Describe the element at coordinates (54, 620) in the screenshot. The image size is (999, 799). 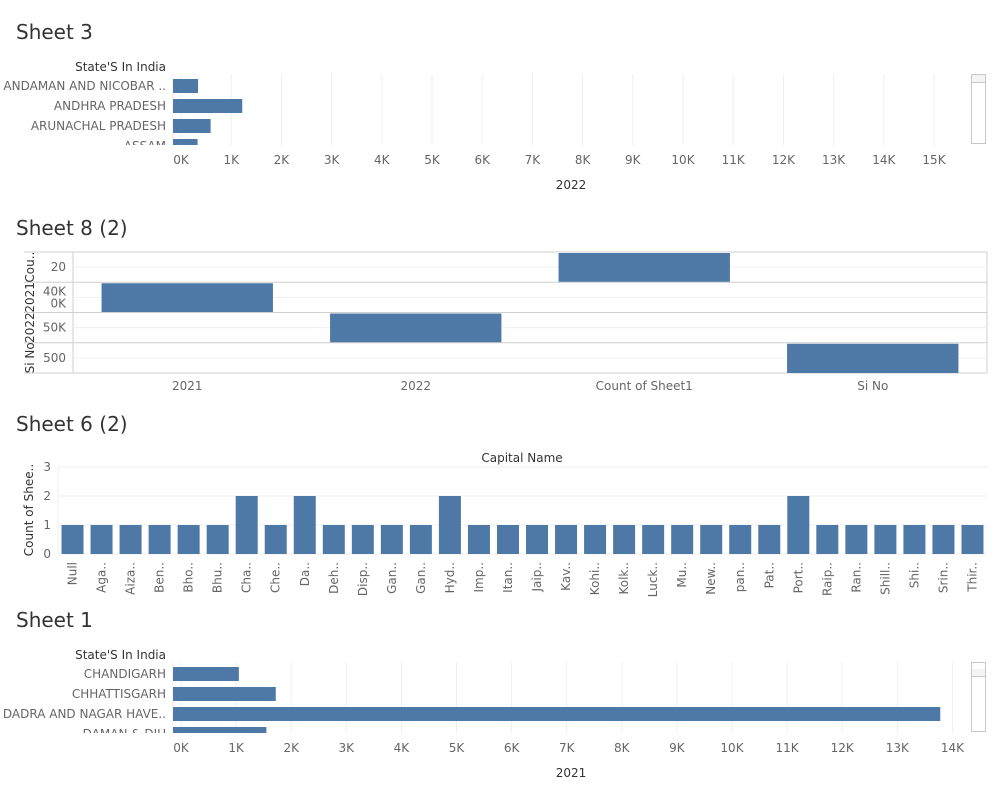
I see `sheet-1-title: Sheet 1` at that location.